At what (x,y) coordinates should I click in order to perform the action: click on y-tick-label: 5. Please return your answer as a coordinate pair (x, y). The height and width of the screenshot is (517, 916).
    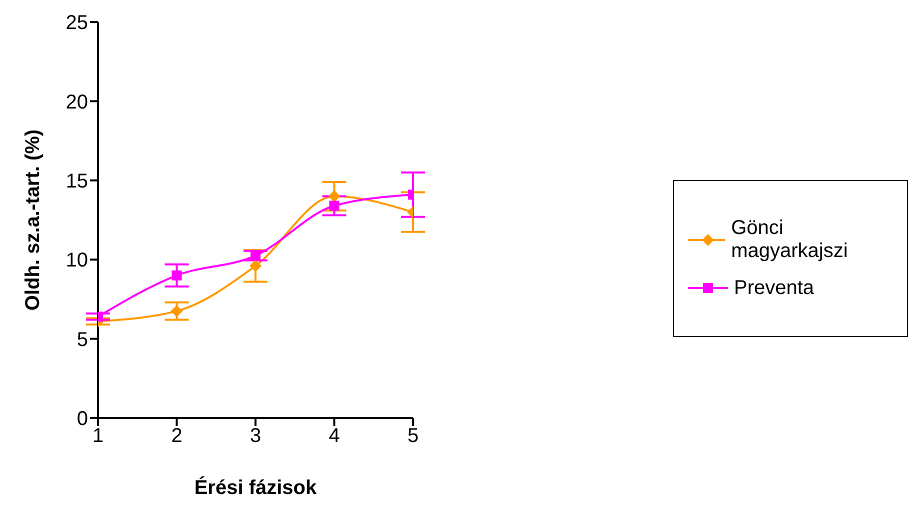
    Looking at the image, I should click on (82, 339).